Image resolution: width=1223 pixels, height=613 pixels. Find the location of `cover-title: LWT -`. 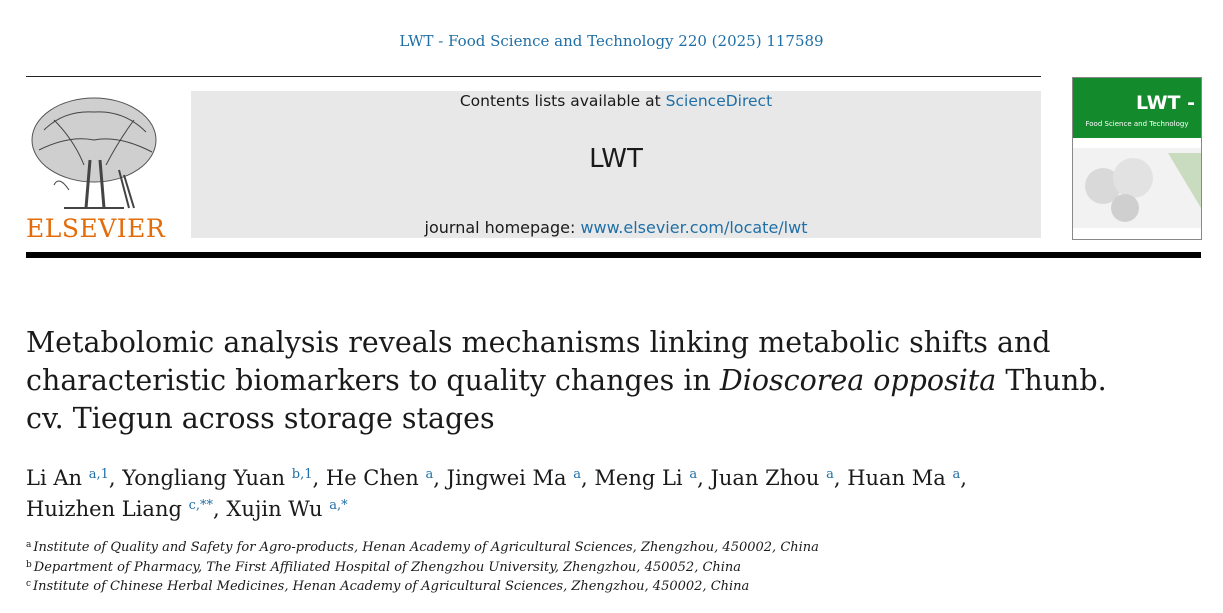

cover-title: LWT - is located at coordinates (1165, 103).